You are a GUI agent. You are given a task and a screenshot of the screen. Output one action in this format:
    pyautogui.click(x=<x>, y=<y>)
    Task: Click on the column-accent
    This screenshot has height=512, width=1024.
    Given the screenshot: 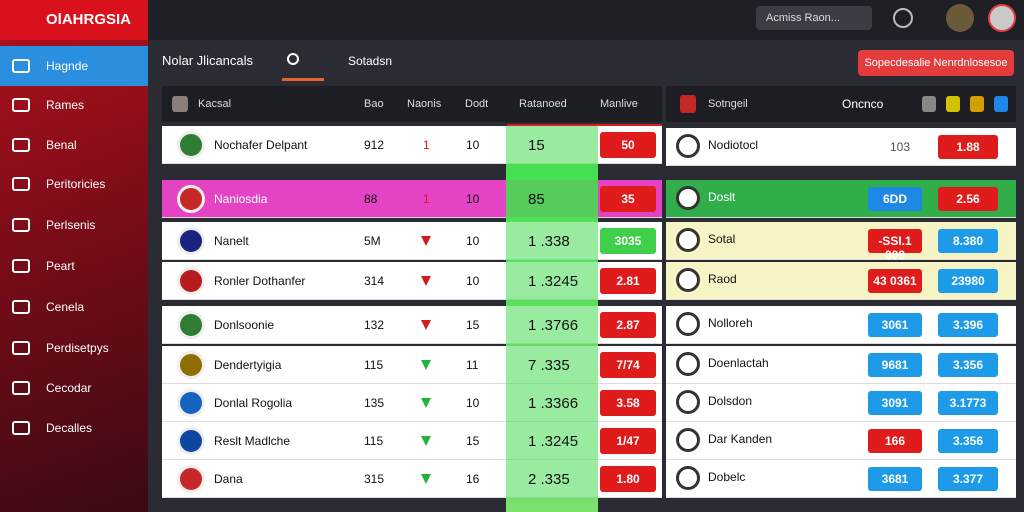 What is the action you would take?
    pyautogui.click(x=584, y=125)
    